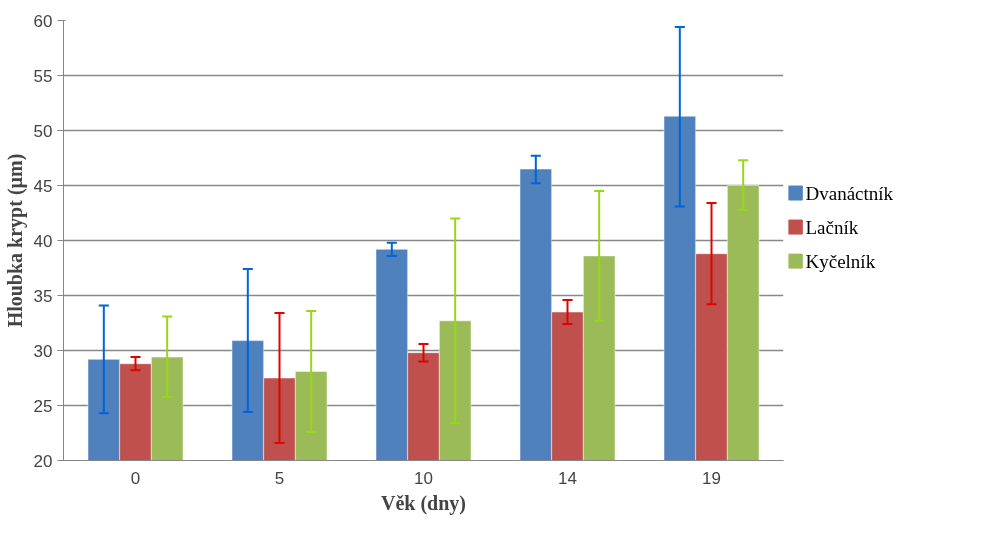 This screenshot has height=557, width=1004. Describe the element at coordinates (43, 461) in the screenshot. I see `y-tick-label: 20` at that location.